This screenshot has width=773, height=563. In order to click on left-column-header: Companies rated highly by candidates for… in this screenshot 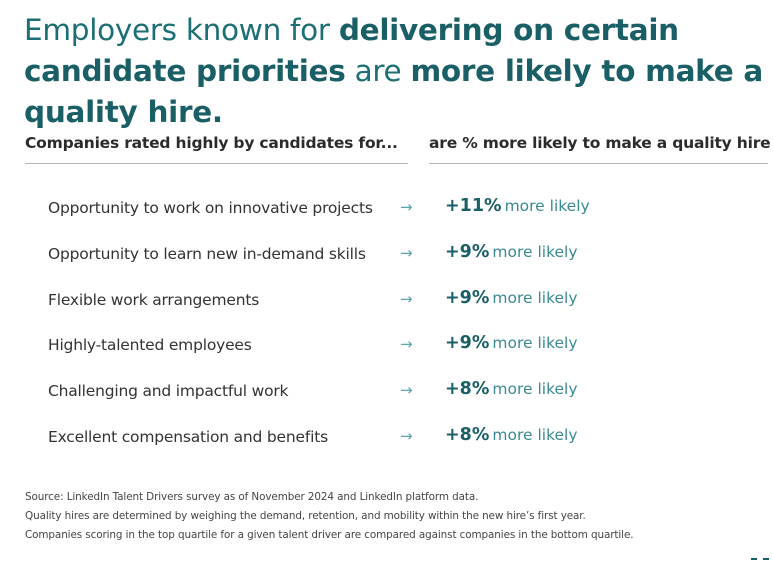, I will do `click(211, 143)`.